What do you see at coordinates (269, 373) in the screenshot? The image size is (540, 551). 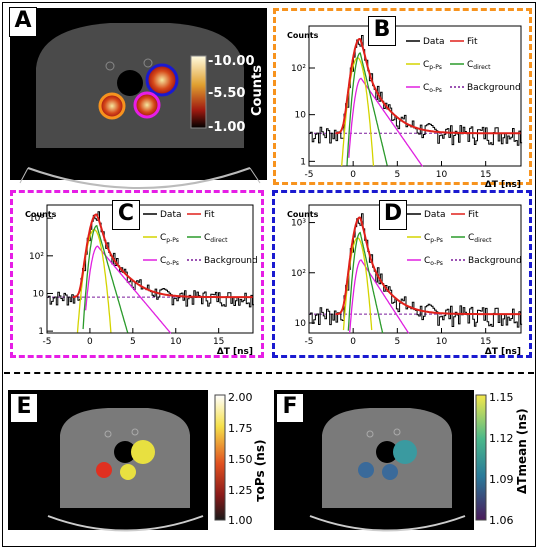 I see `section-divider` at bounding box center [269, 373].